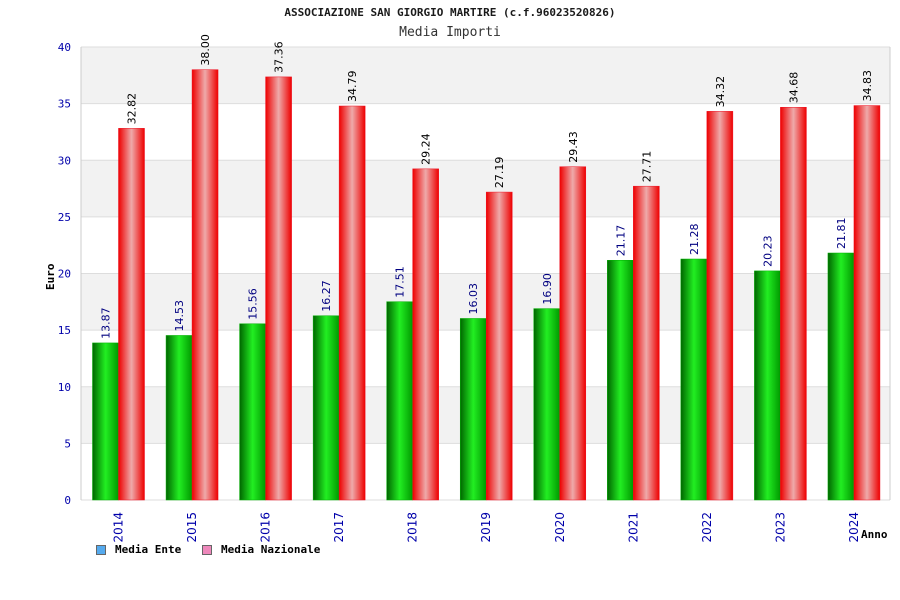 The height and width of the screenshot is (600, 900). Describe the element at coordinates (547, 289) in the screenshot. I see `data-label: 16.90` at that location.